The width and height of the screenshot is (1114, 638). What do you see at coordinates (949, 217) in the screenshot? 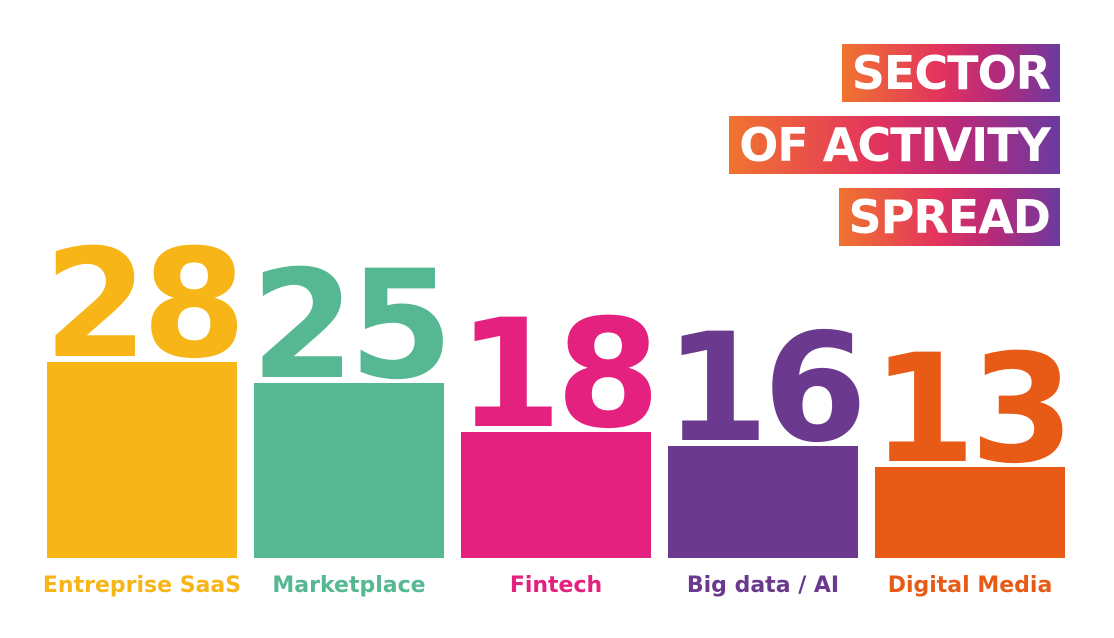
I see `title-line-3: SPREAD` at bounding box center [949, 217].